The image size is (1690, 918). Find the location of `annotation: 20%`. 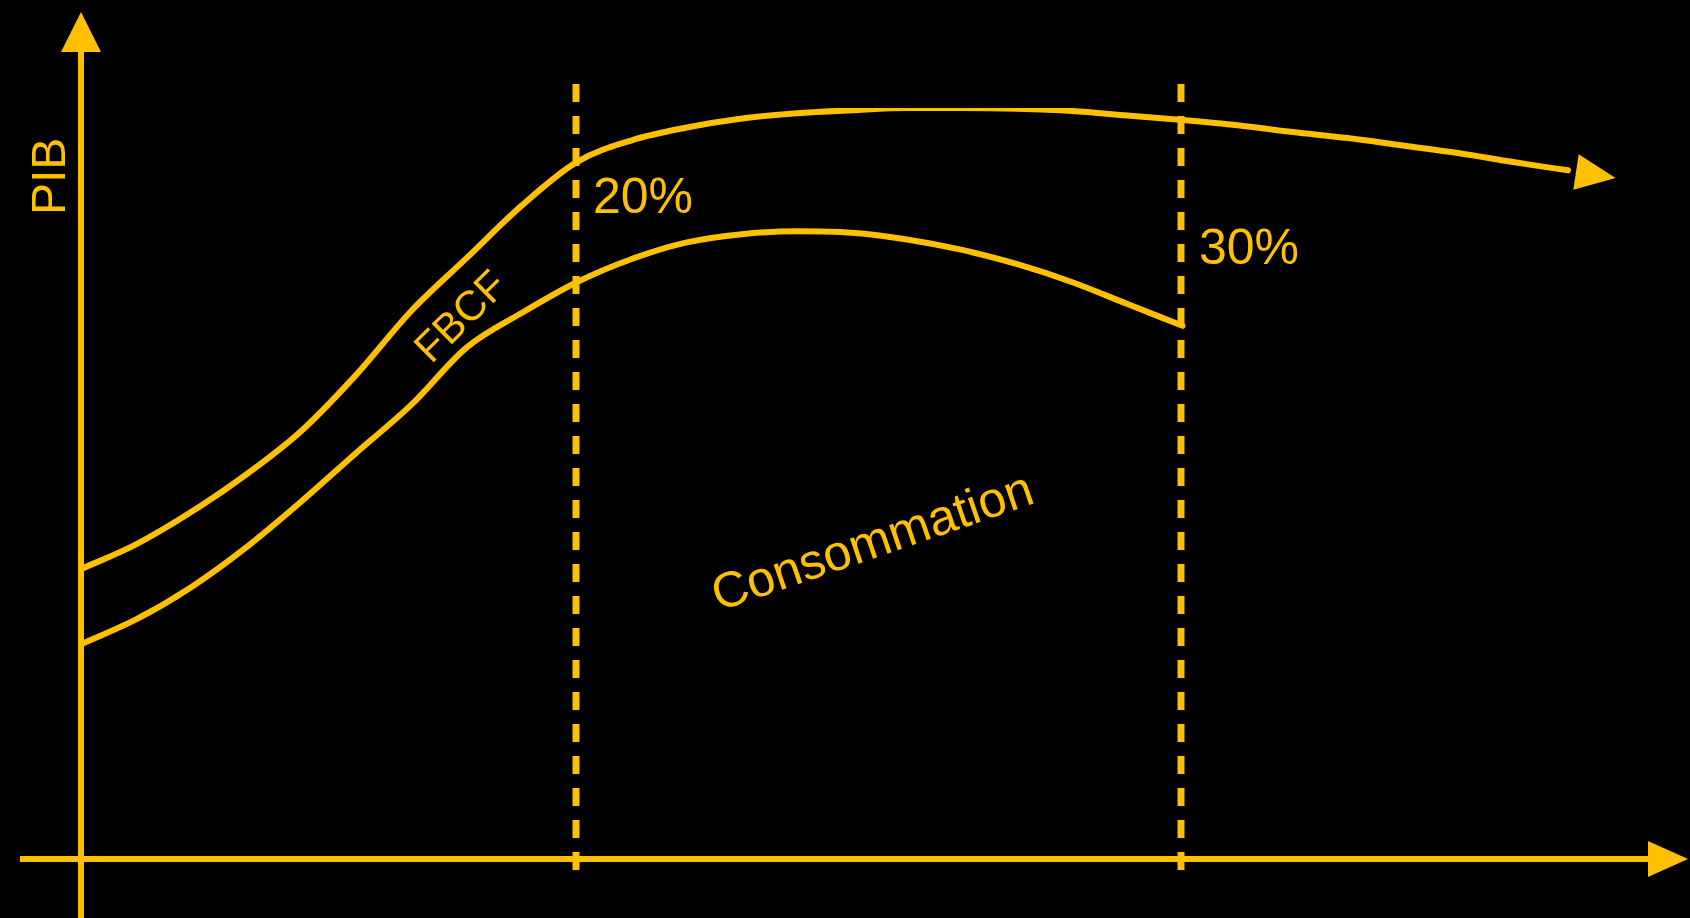

annotation: 20% is located at coordinates (643, 195).